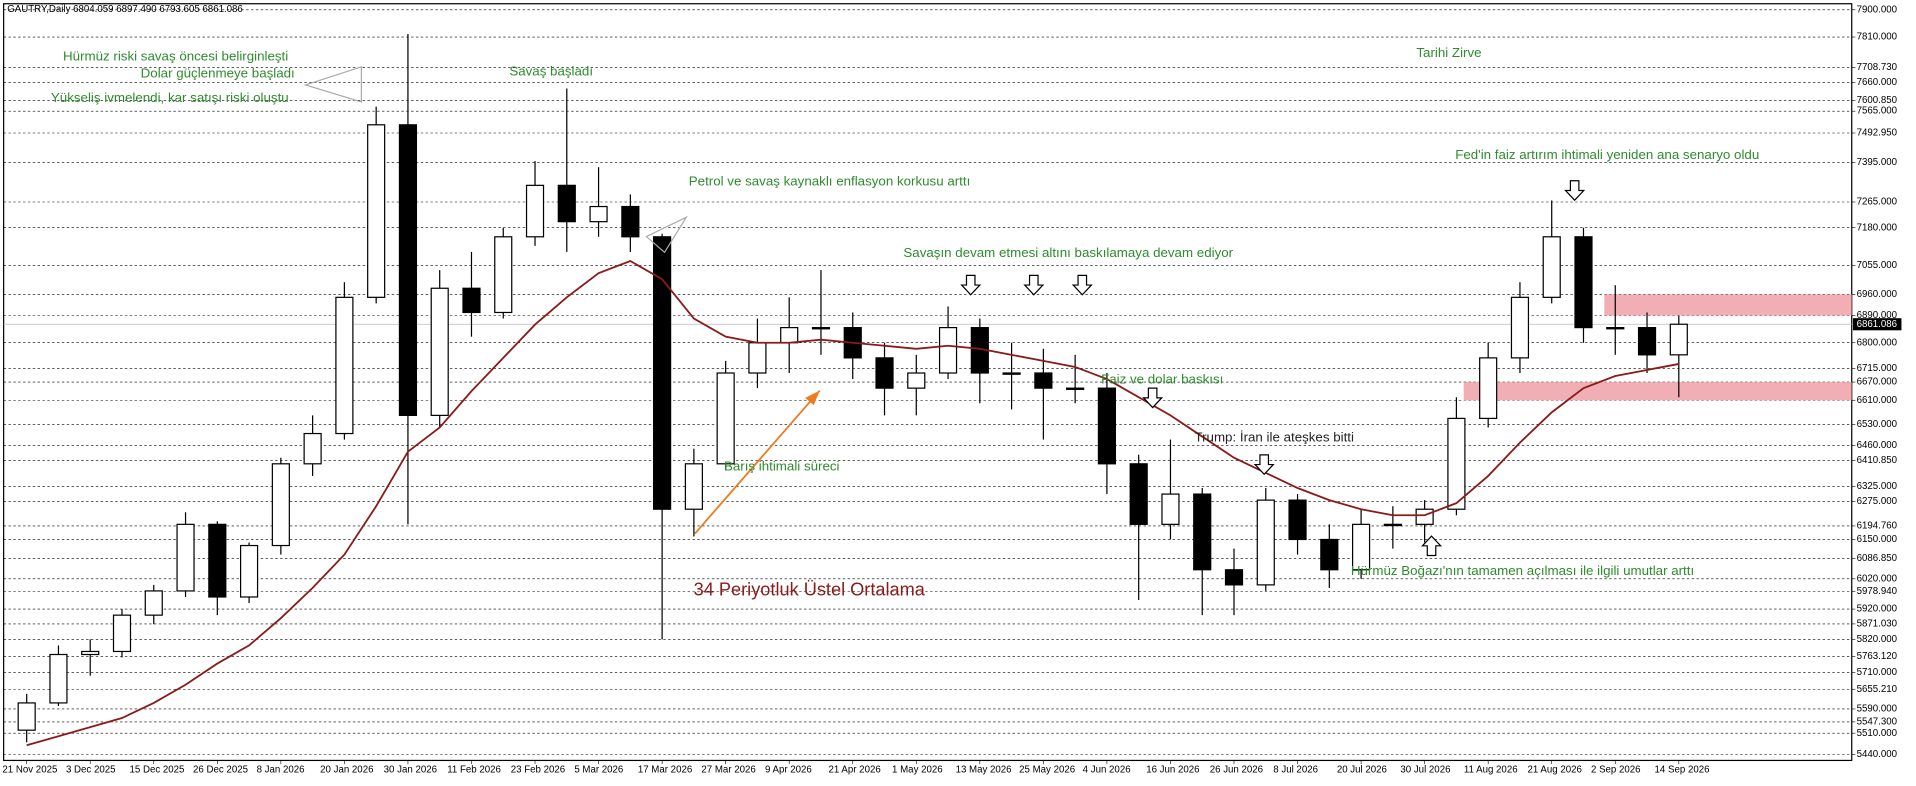 This screenshot has height=786, width=1916. I want to click on y-tick-label: 5820.000, so click(1877, 639).